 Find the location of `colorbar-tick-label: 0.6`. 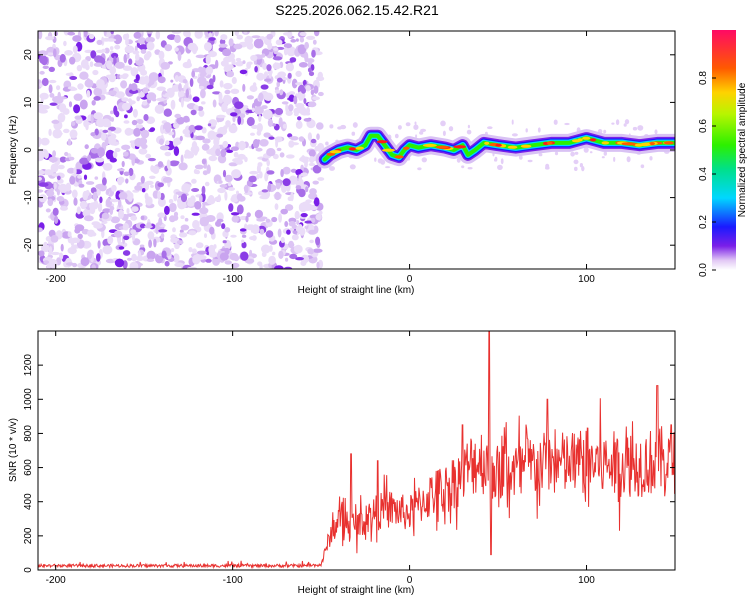

colorbar-tick-label: 0.6 is located at coordinates (703, 126).